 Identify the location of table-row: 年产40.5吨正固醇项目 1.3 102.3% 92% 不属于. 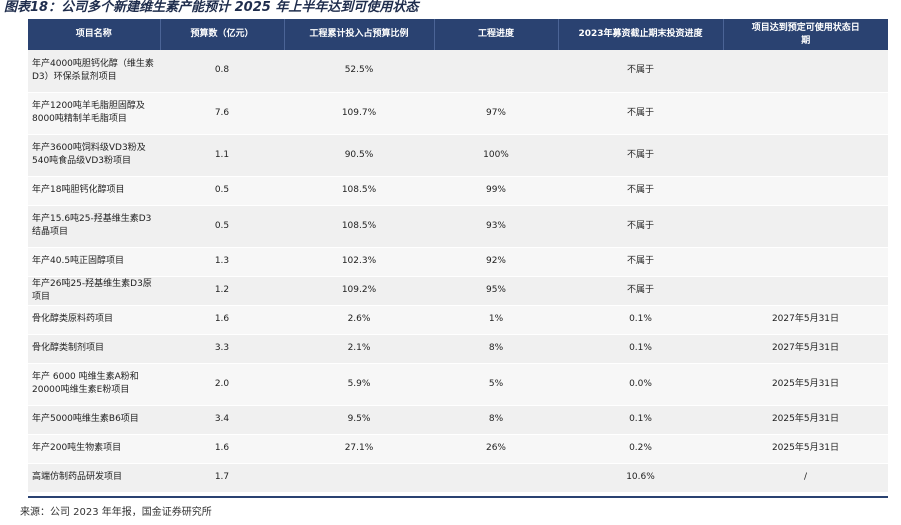
(458, 261).